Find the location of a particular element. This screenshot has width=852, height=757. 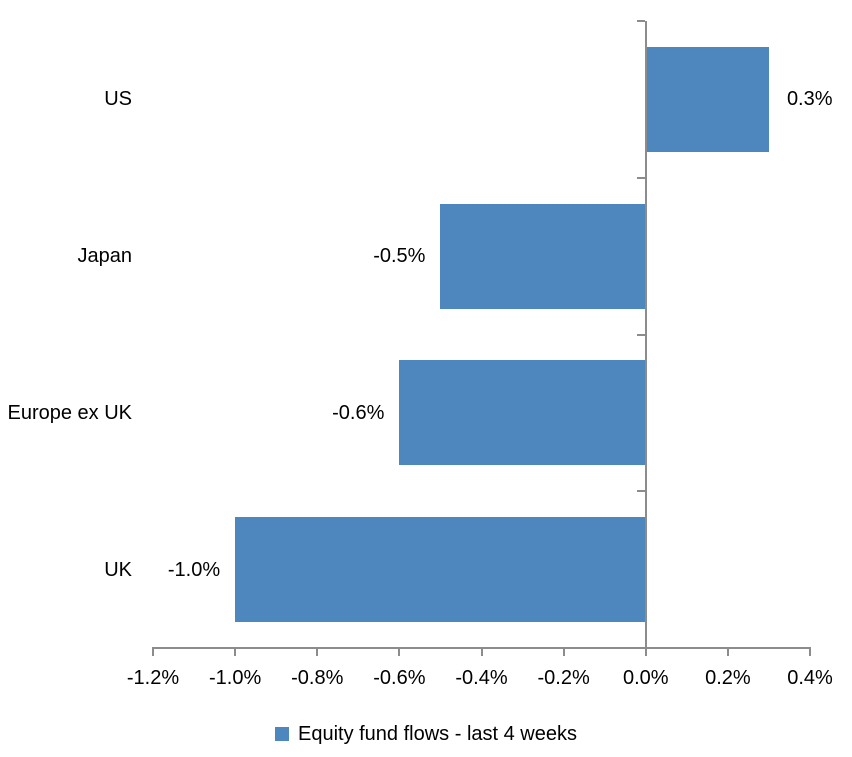

x-axis-tick-label: 0.0% is located at coordinates (645, 678).